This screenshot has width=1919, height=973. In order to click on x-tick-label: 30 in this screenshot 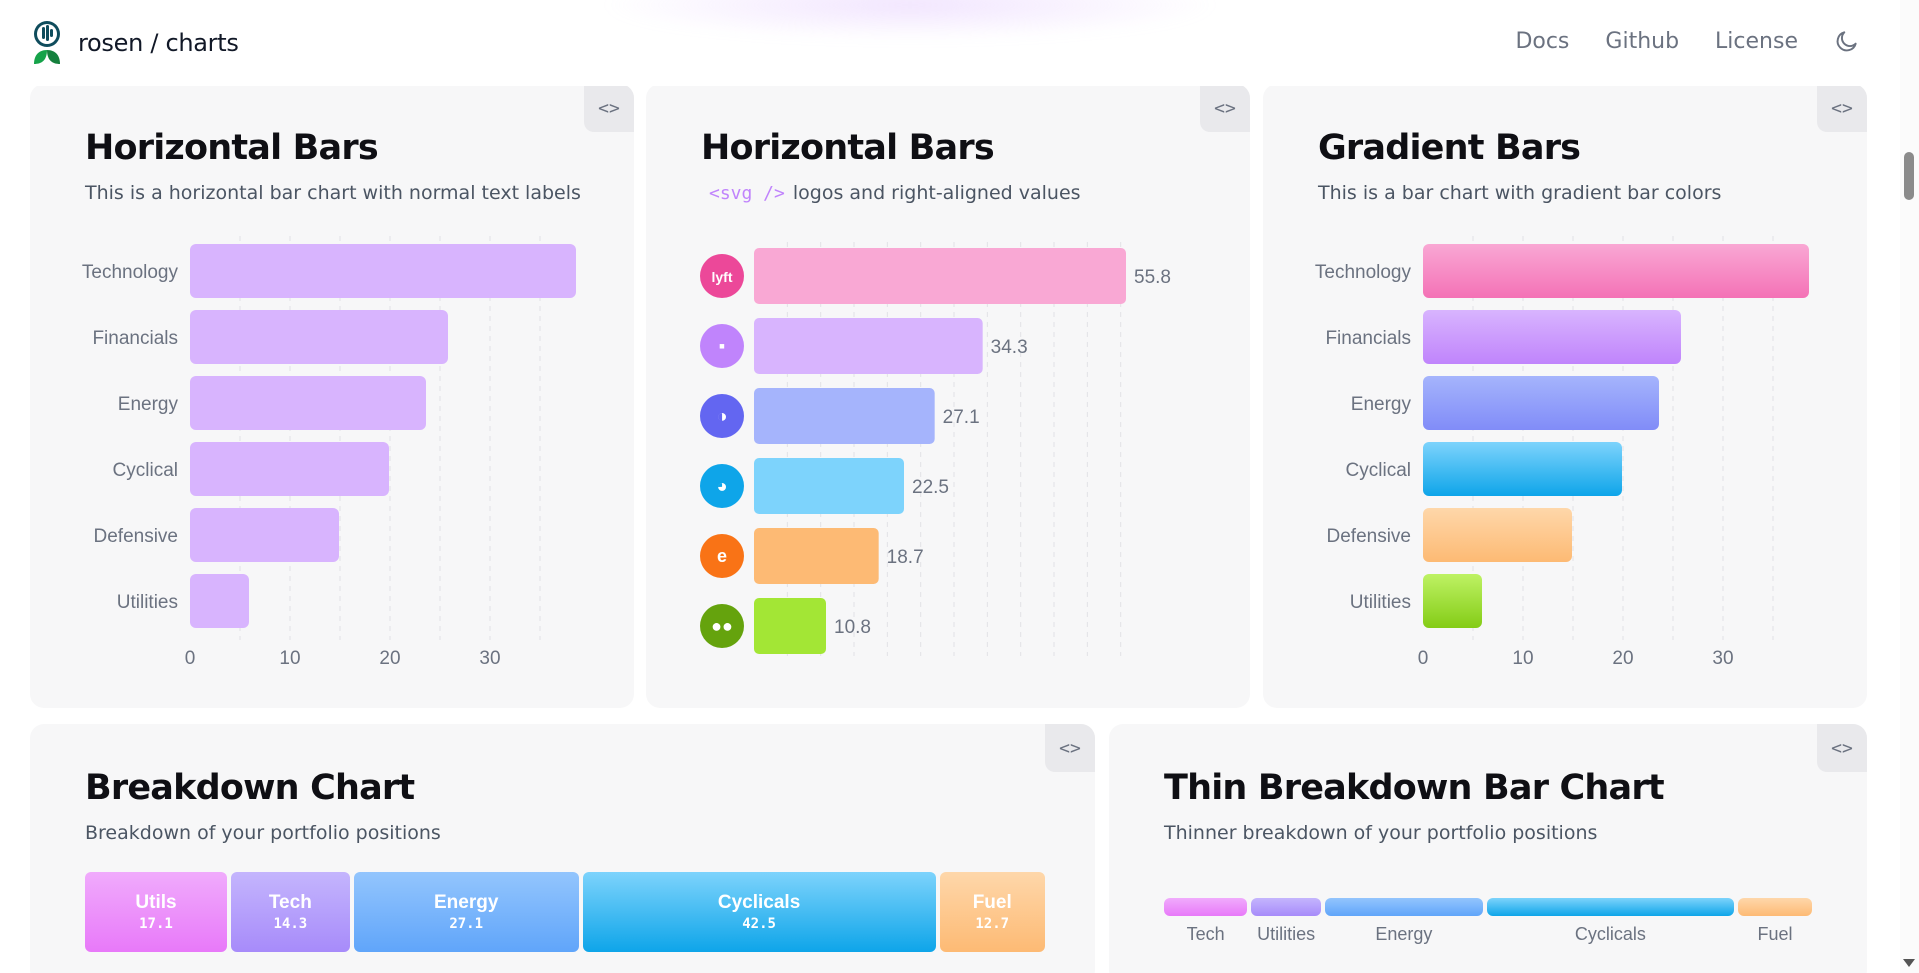, I will do `click(1722, 658)`.